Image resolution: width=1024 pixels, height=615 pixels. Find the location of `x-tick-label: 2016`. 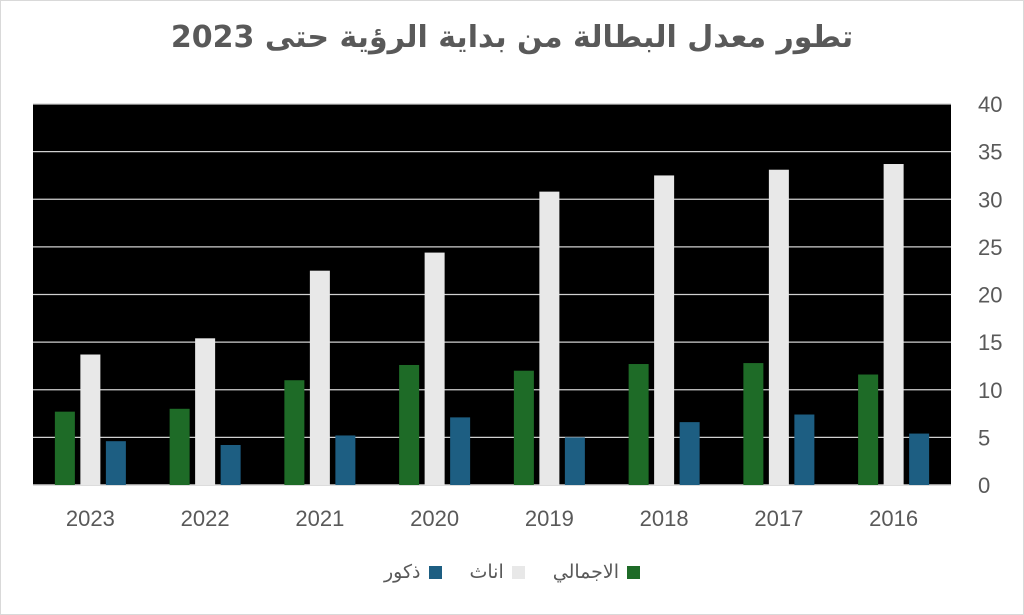

x-tick-label: 2016 is located at coordinates (893, 518).